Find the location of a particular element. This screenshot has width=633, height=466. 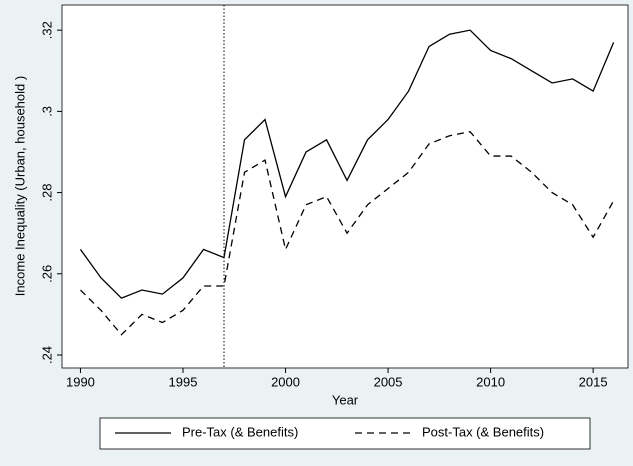

legend-label: Post-Tax (& Benefits) is located at coordinates (483, 431).